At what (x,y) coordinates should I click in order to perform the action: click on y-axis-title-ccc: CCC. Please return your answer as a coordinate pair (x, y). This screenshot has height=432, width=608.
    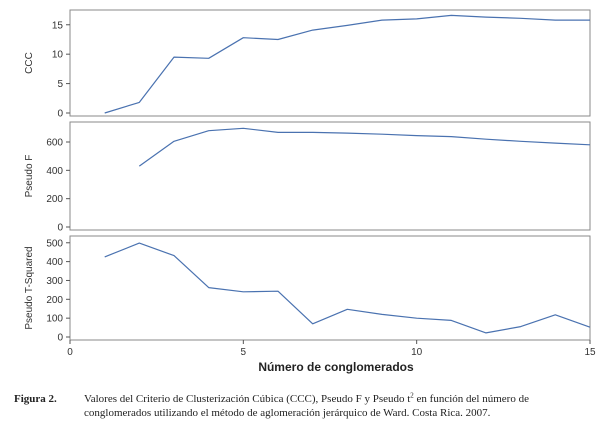
    Looking at the image, I should click on (29, 63).